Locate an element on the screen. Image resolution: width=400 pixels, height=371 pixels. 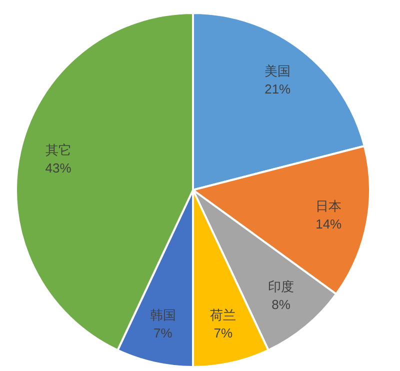
data-label: 14% is located at coordinates (329, 224).